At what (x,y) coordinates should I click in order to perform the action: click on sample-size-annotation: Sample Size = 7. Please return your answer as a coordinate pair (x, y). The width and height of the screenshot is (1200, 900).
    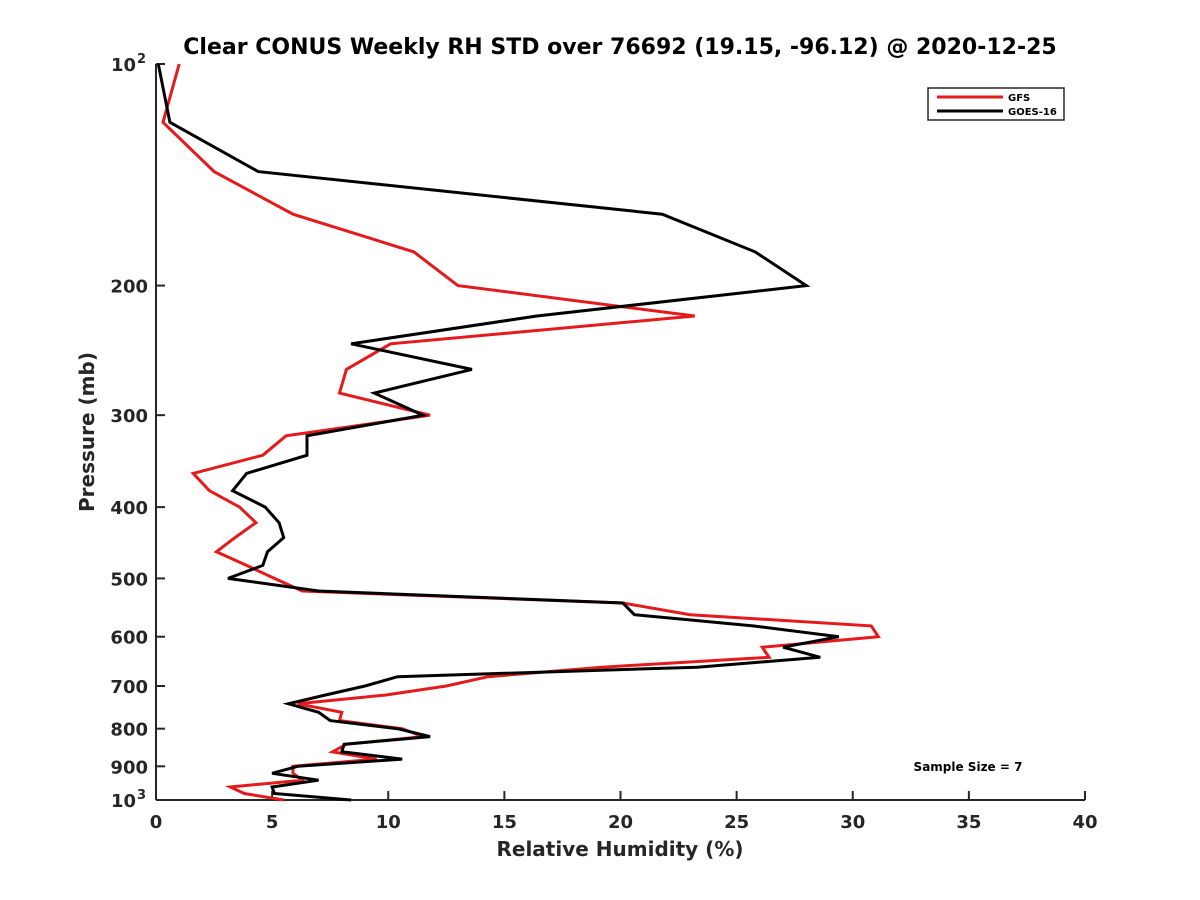
    Looking at the image, I should click on (968, 767).